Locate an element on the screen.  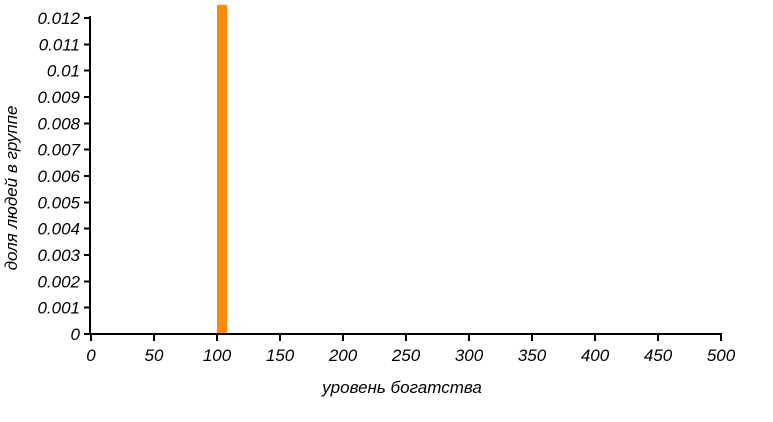
y-tick-label: 0.001 is located at coordinates (58, 308).